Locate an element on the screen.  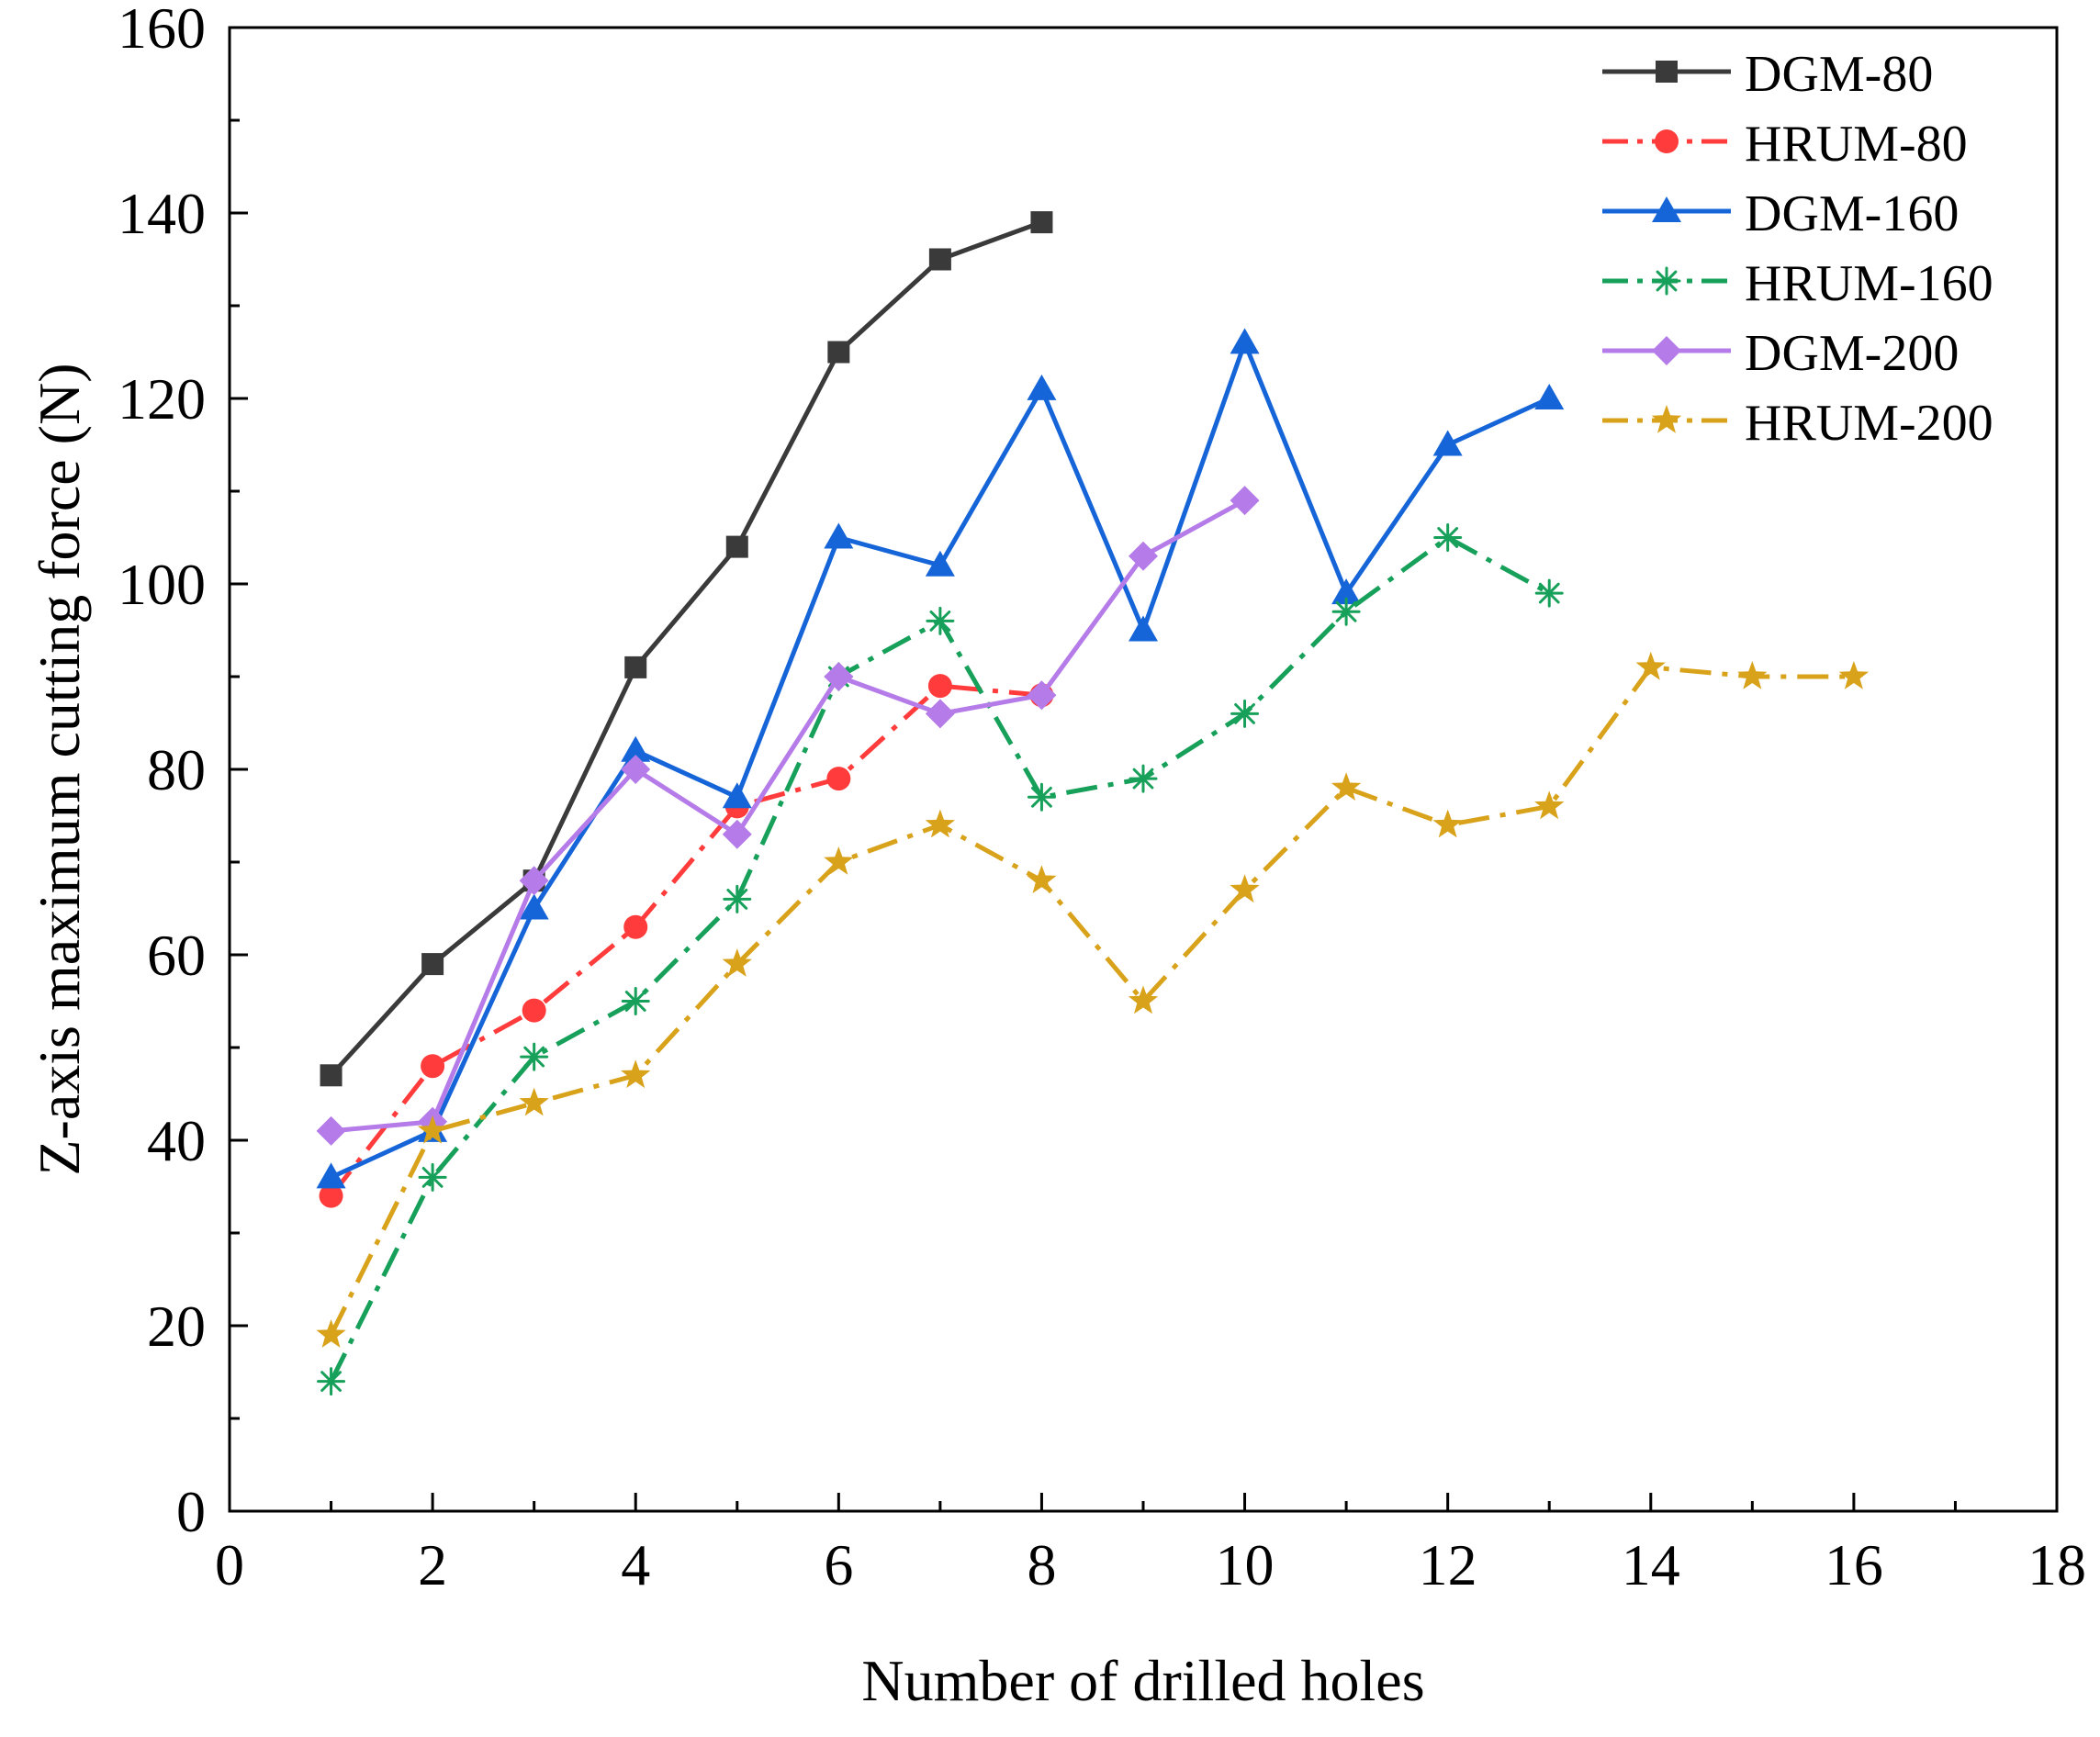
legend-entry-dgm-200: DGM-200 is located at coordinates (1780, 353).